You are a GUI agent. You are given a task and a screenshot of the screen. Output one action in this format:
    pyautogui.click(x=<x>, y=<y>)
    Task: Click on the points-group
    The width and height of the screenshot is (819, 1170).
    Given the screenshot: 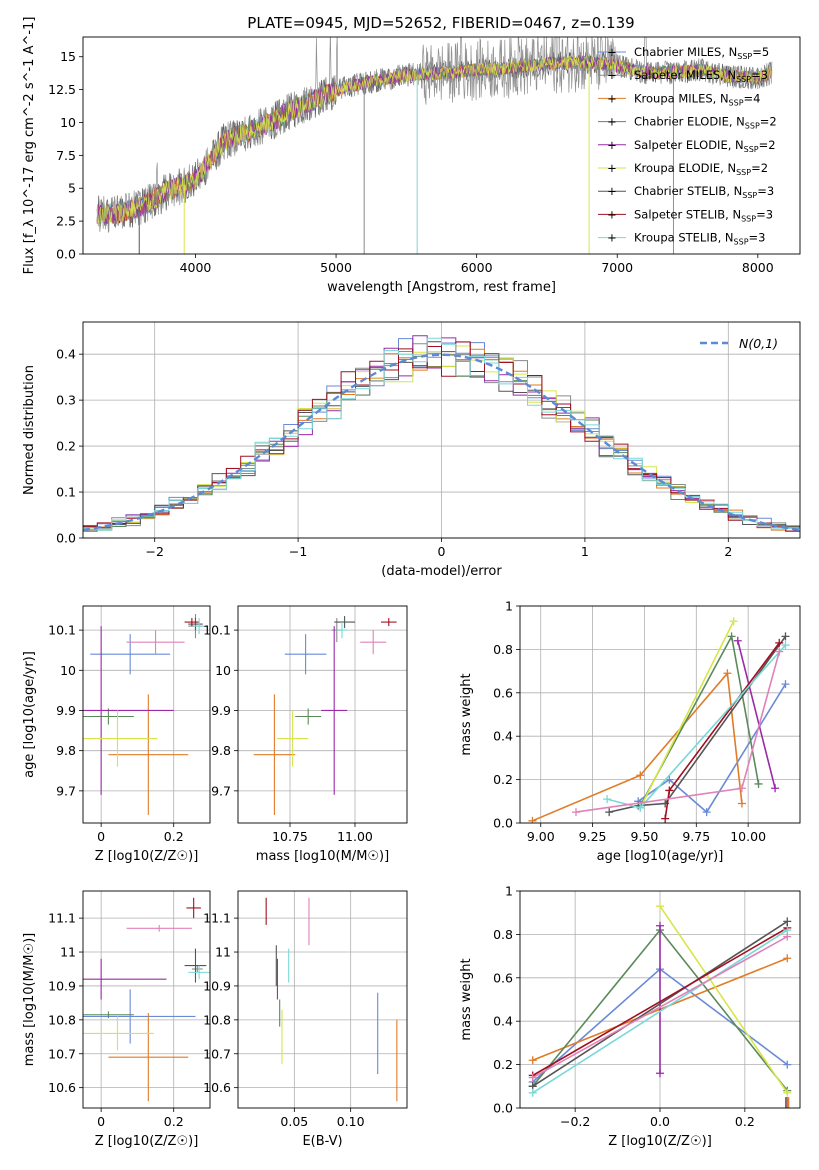 What is the action you would take?
    pyautogui.click(x=144, y=714)
    